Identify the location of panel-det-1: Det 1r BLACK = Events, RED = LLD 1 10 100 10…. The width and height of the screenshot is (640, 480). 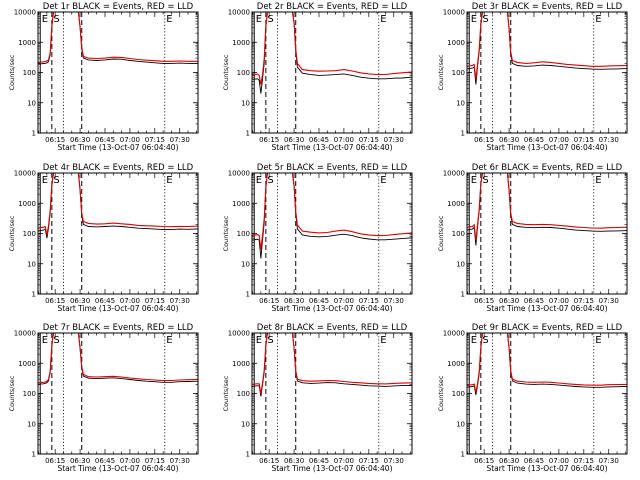
(103, 77).